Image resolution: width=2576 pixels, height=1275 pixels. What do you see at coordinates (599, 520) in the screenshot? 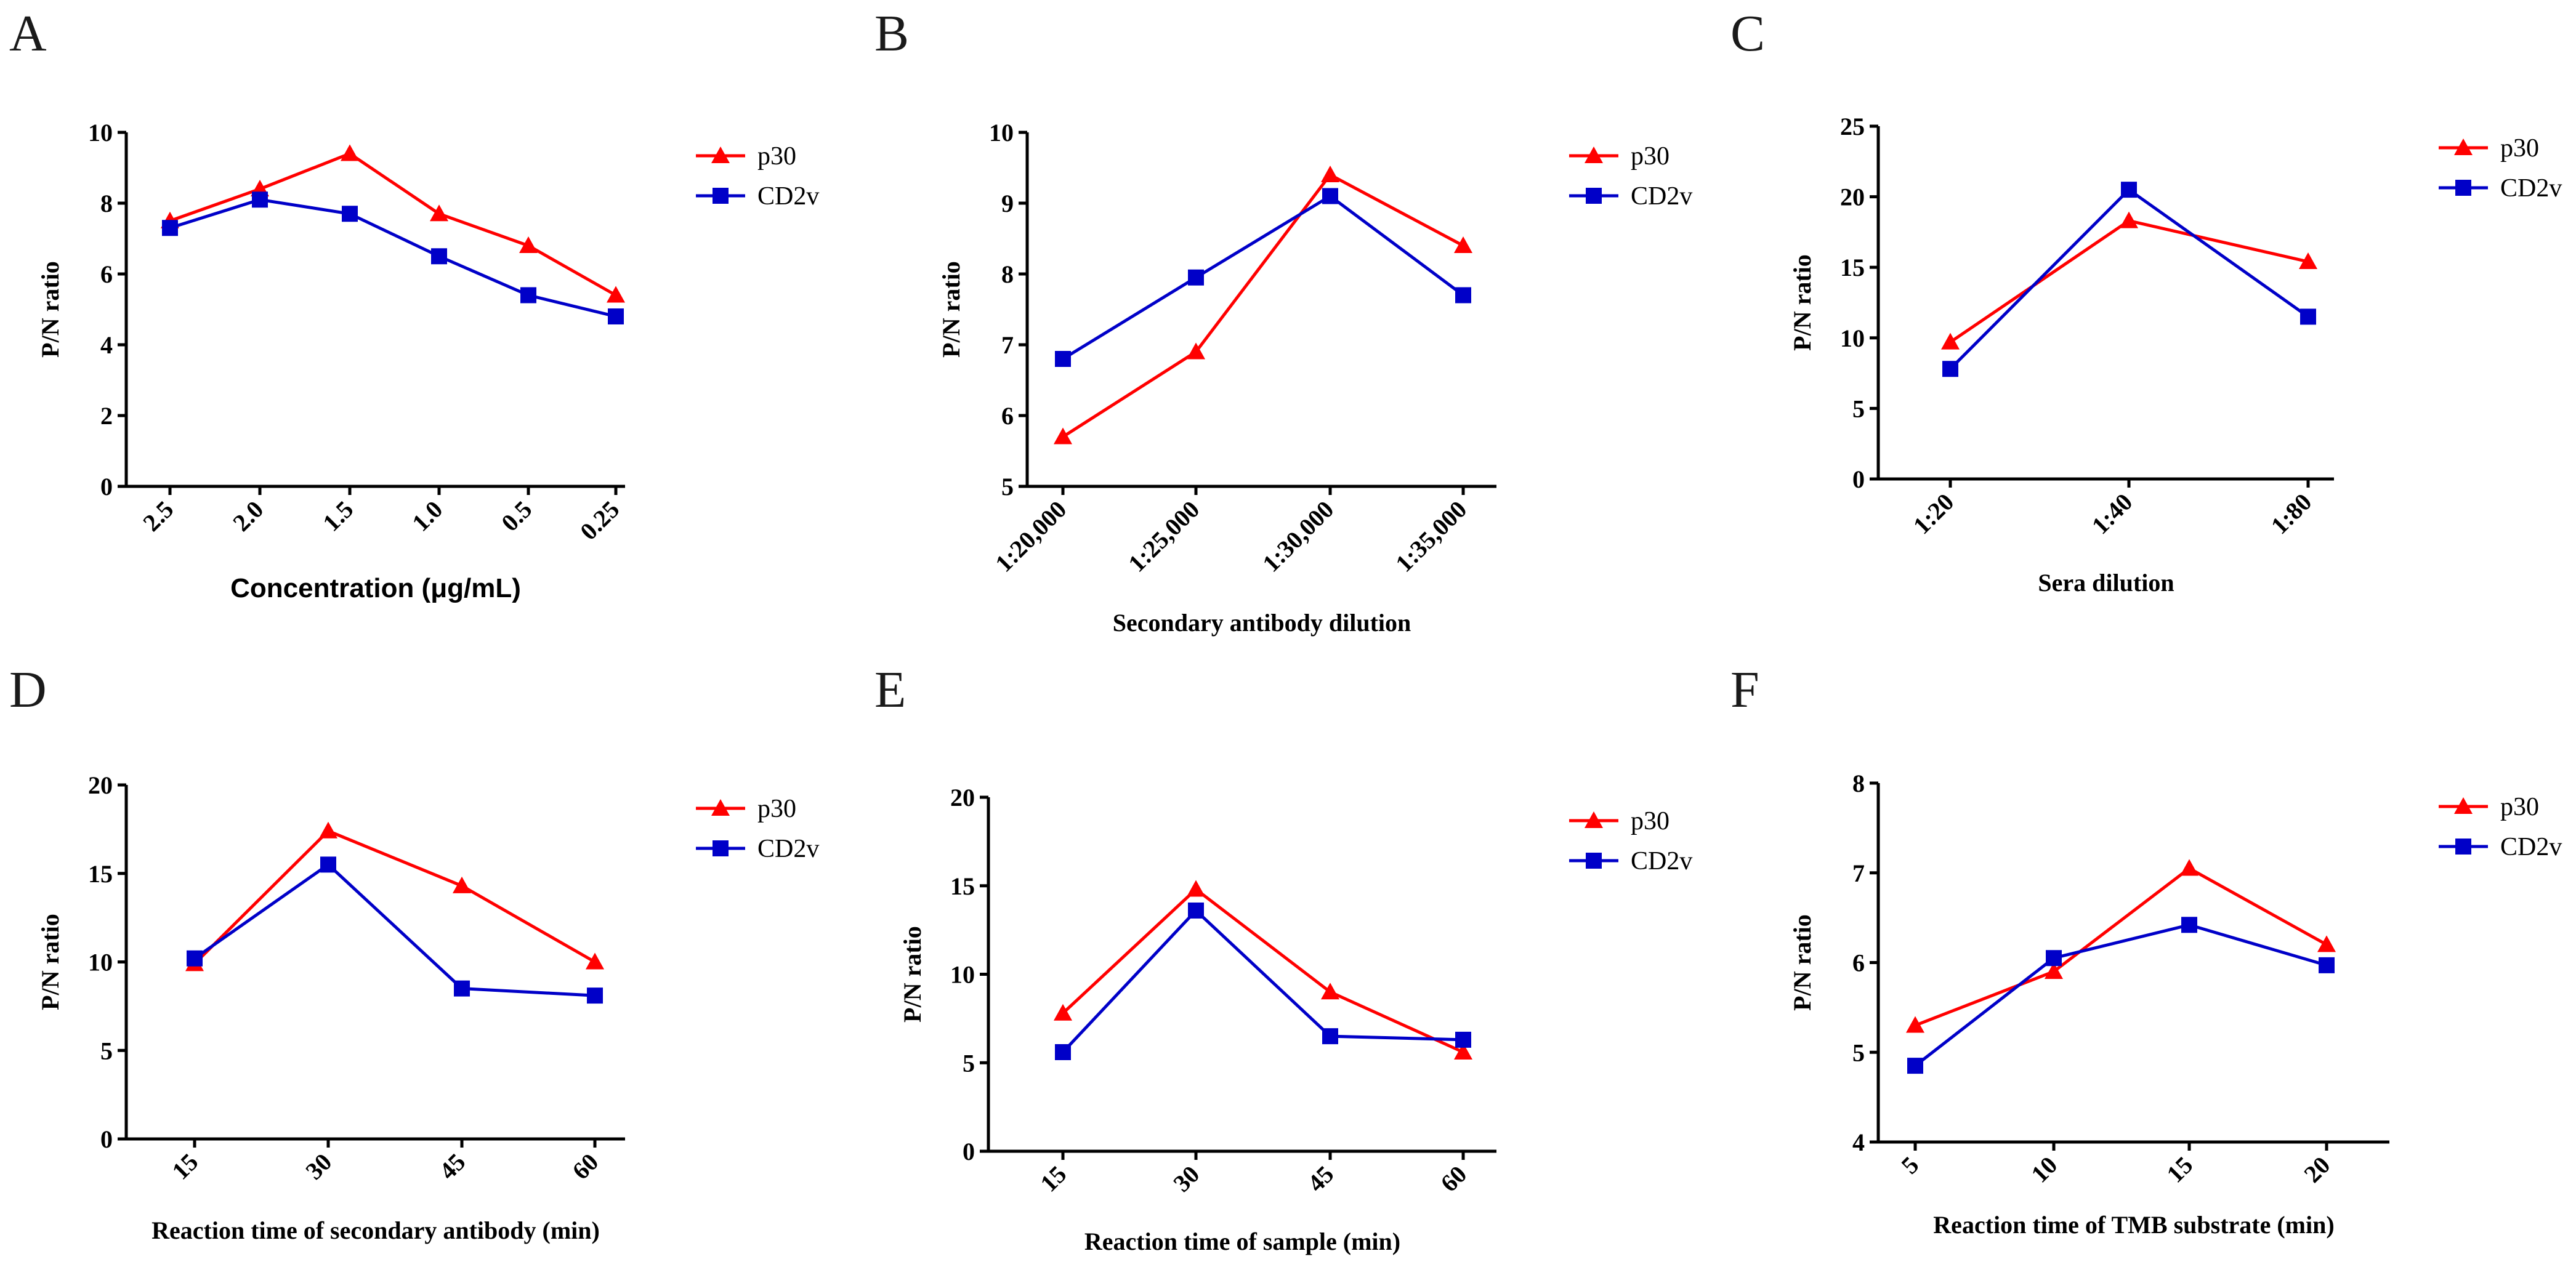
I see `x-tick-label: 0.25` at bounding box center [599, 520].